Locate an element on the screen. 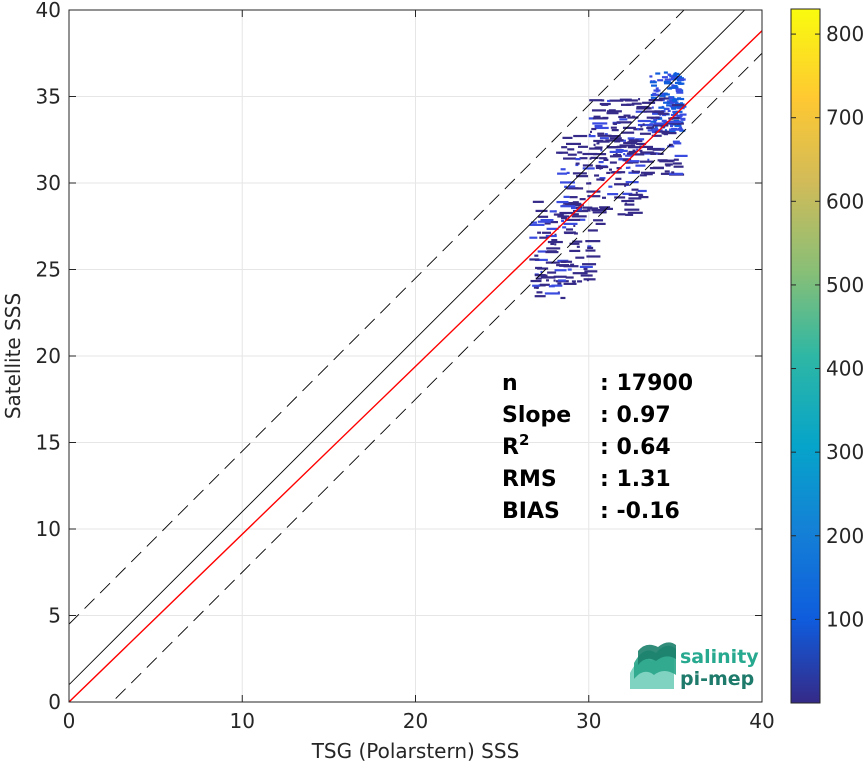  colorbar-tick-label: 800 is located at coordinates (845, 34).